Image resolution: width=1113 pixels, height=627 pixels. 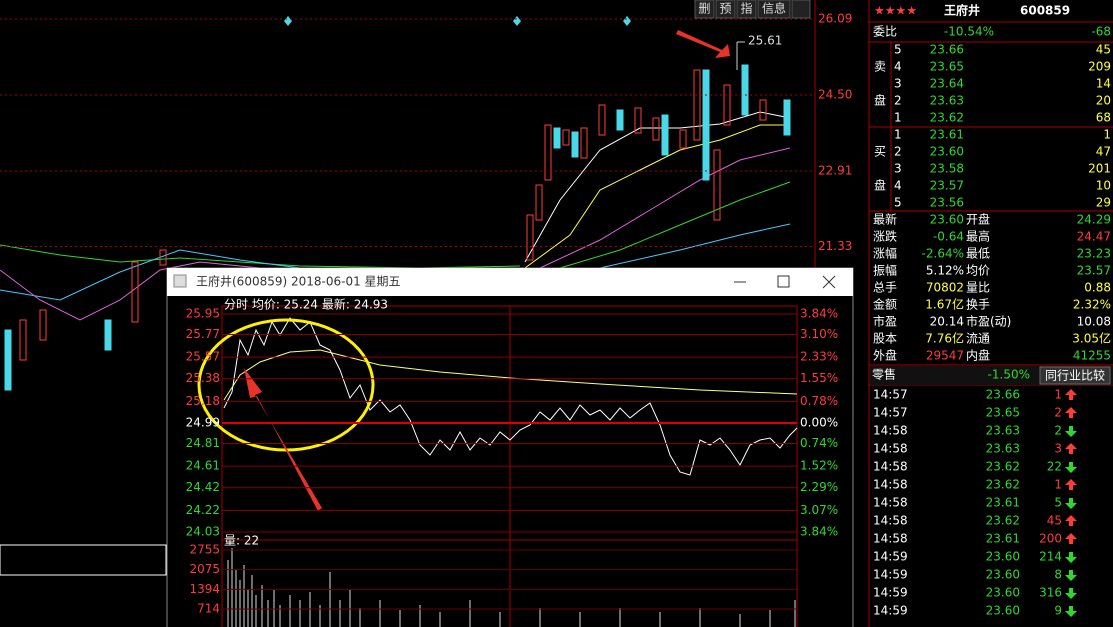 I want to click on stat-label: 总手, so click(x=885, y=288).